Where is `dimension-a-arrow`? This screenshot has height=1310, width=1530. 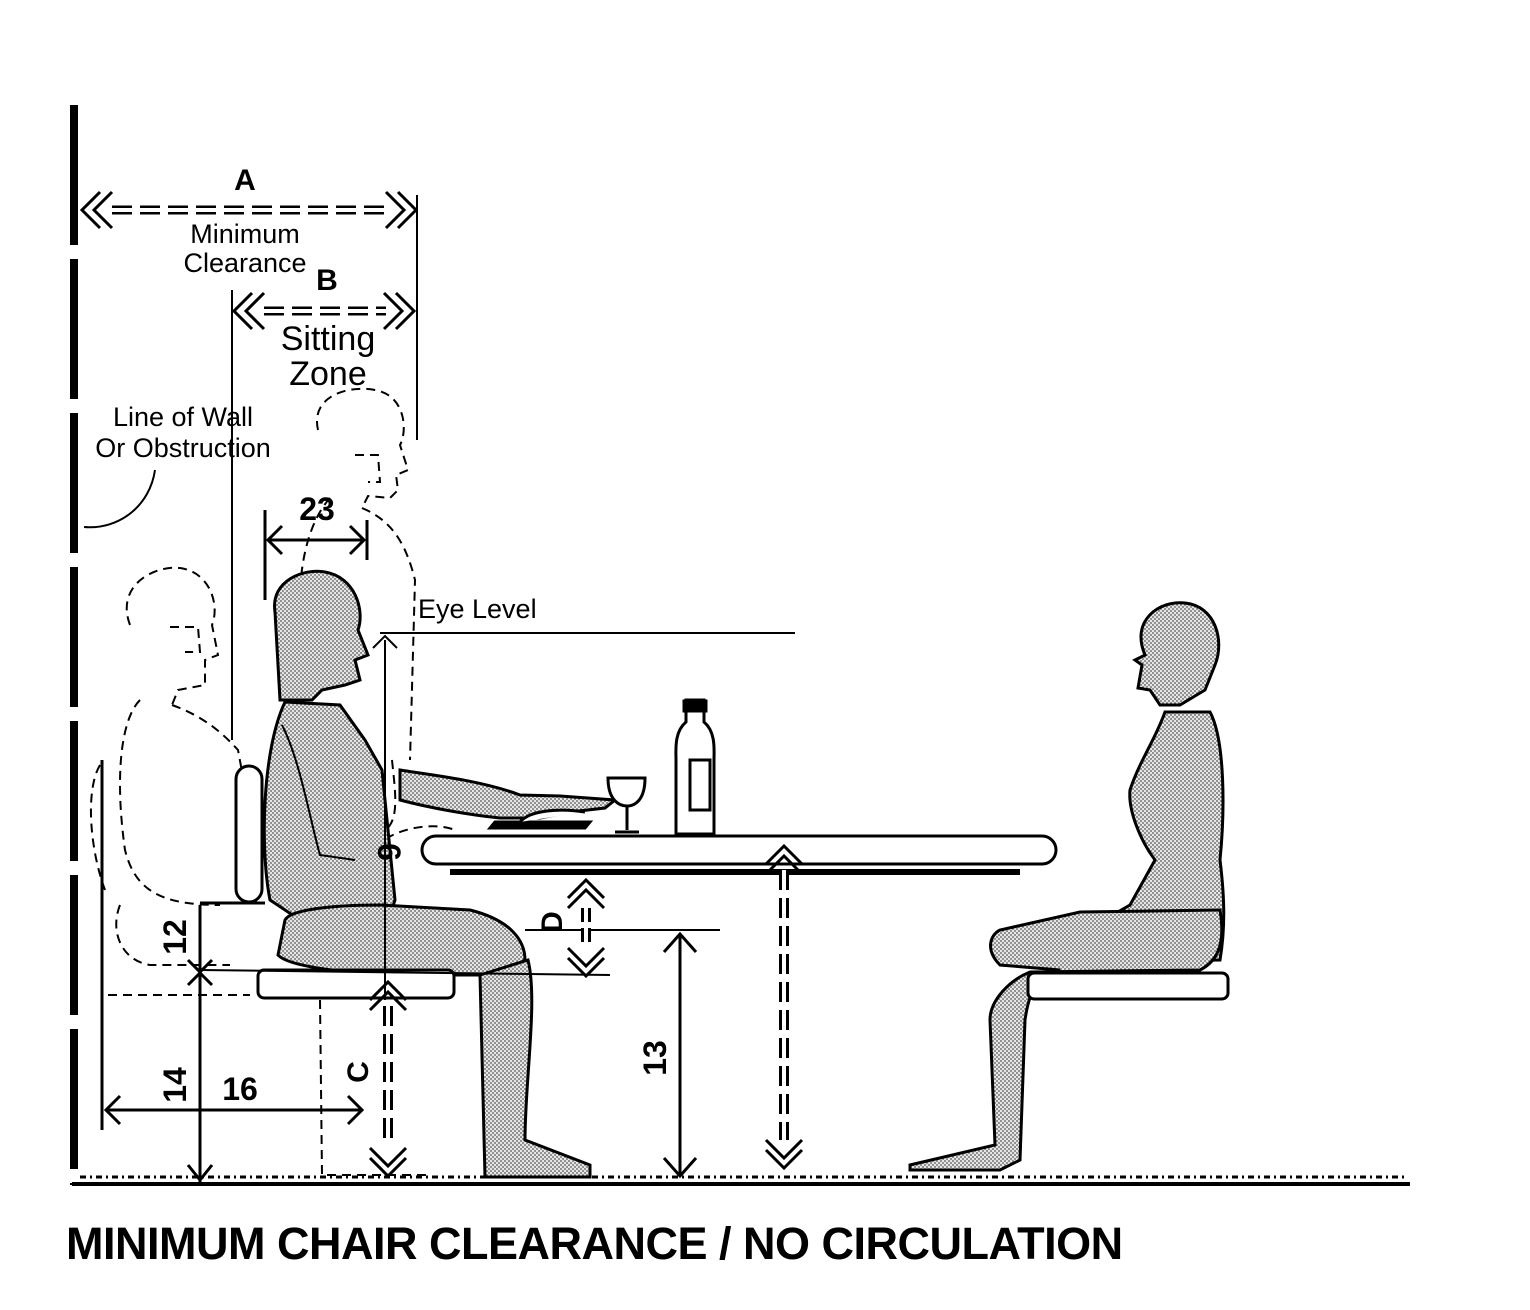 dimension-a-arrow is located at coordinates (249, 210).